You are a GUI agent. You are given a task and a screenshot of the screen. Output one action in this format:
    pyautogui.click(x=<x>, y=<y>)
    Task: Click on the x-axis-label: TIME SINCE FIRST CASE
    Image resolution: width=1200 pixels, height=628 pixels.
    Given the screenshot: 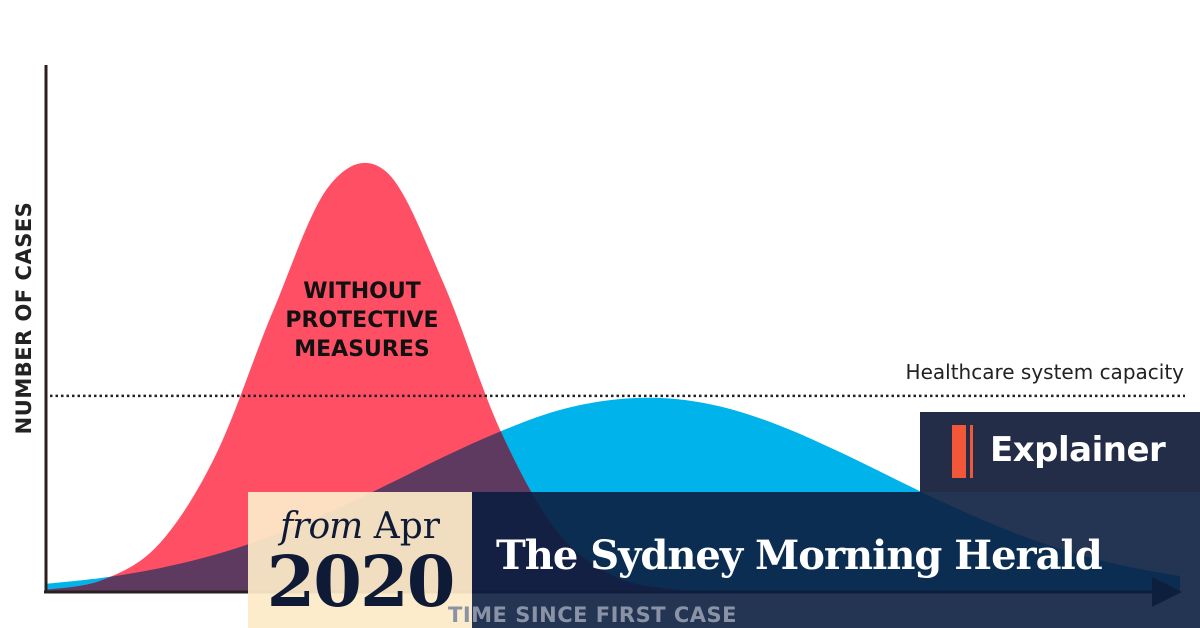 What is the action you would take?
    pyautogui.click(x=592, y=615)
    